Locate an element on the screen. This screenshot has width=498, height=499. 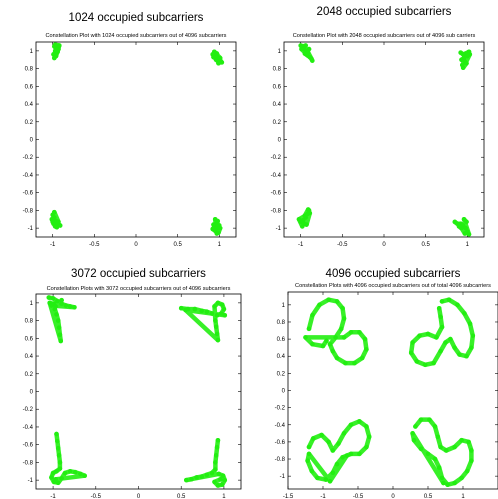
cluster-bottom-right is located at coordinates (206, 462).